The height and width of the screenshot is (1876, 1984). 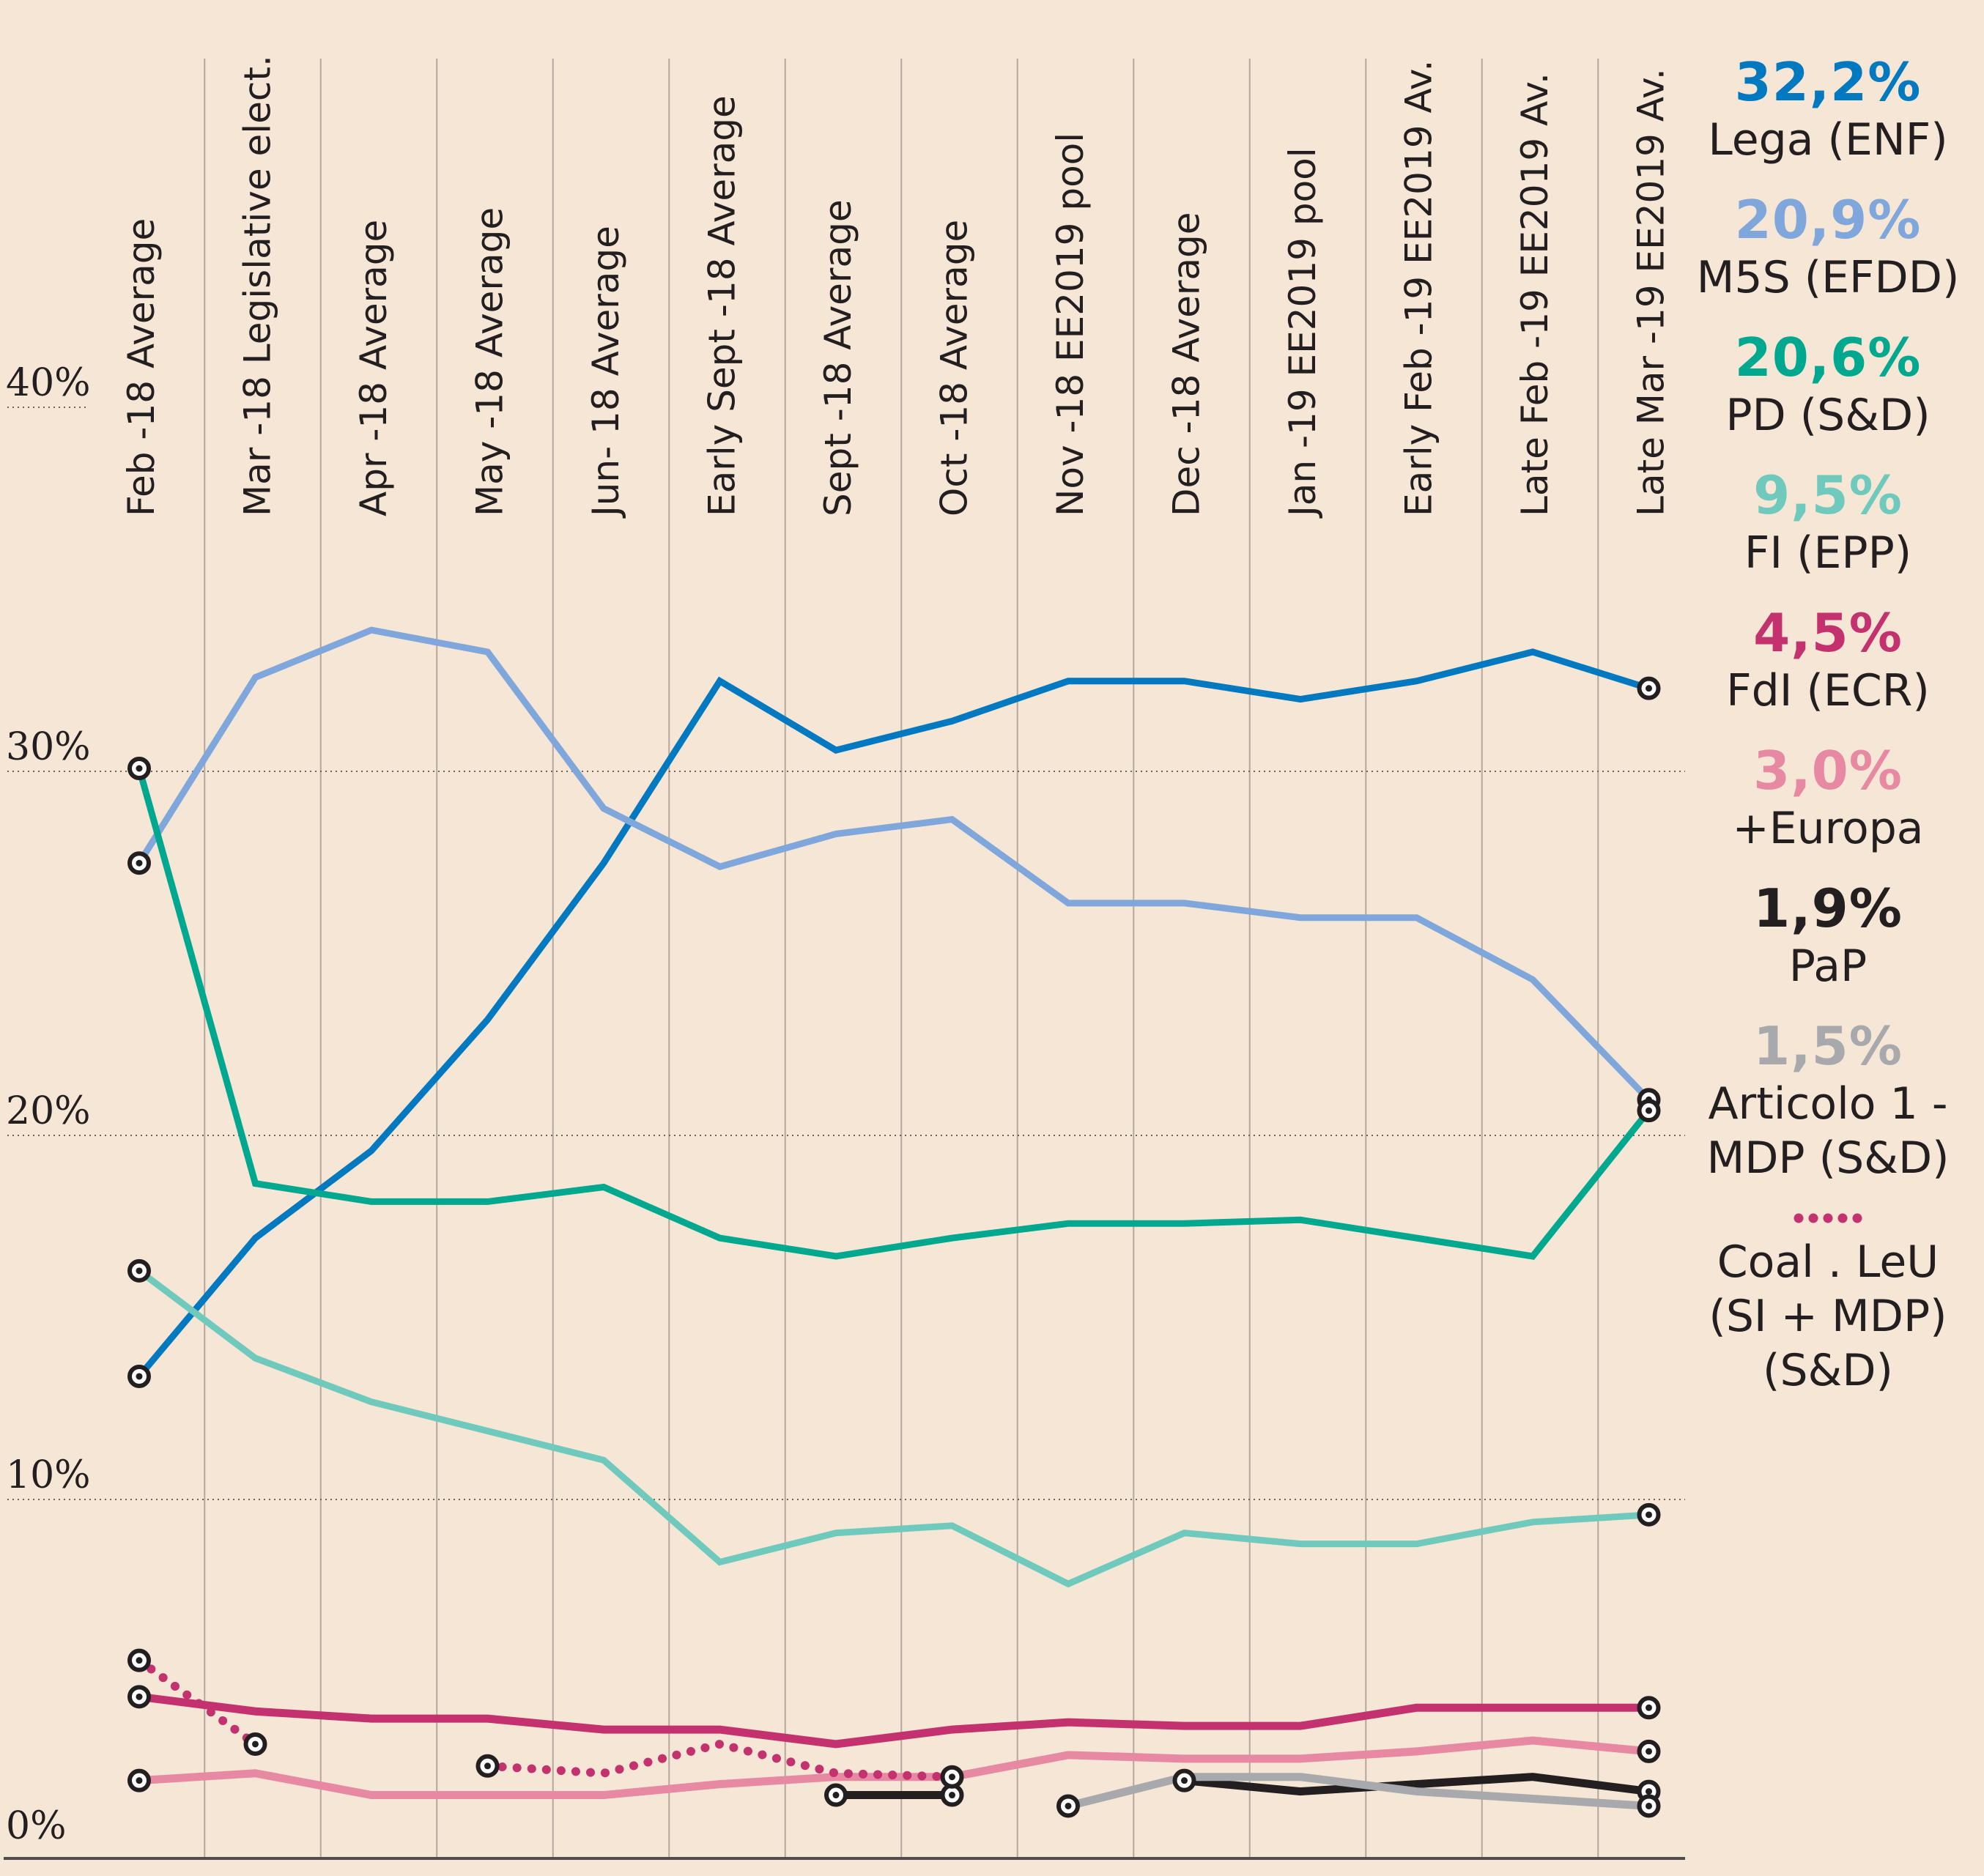 I want to click on legend-entry: 4,5% FdI (ECR), so click(x=1828, y=660).